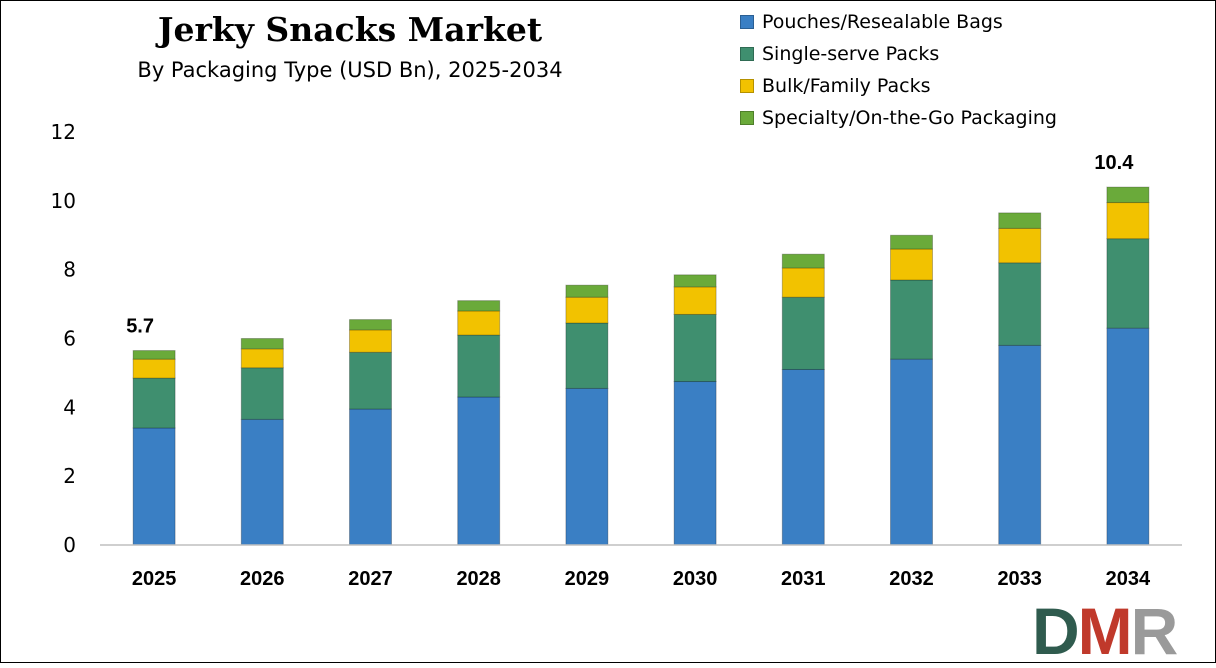 This screenshot has width=1216, height=668. Describe the element at coordinates (69, 407) in the screenshot. I see `y-tick-label: 4` at that location.